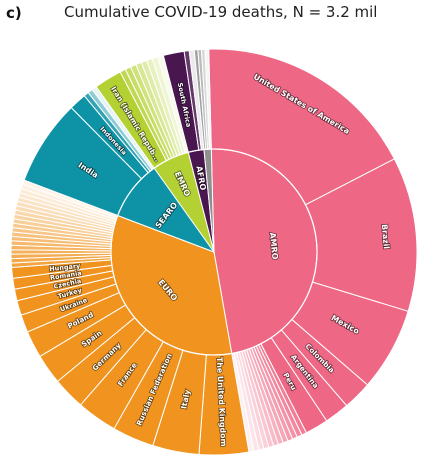 The height and width of the screenshot is (464, 428). What do you see at coordinates (385, 237) in the screenshot?
I see `country-label-brazil: Brazil` at bounding box center [385, 237].